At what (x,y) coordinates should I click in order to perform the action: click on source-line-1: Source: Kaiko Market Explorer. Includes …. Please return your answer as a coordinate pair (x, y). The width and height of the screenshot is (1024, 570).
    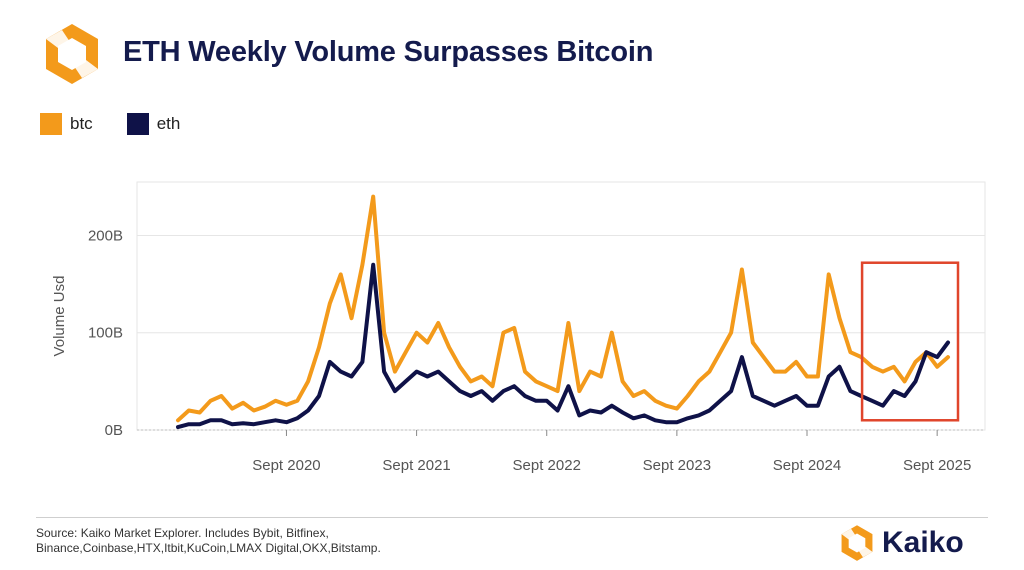
    Looking at the image, I should click on (182, 533).